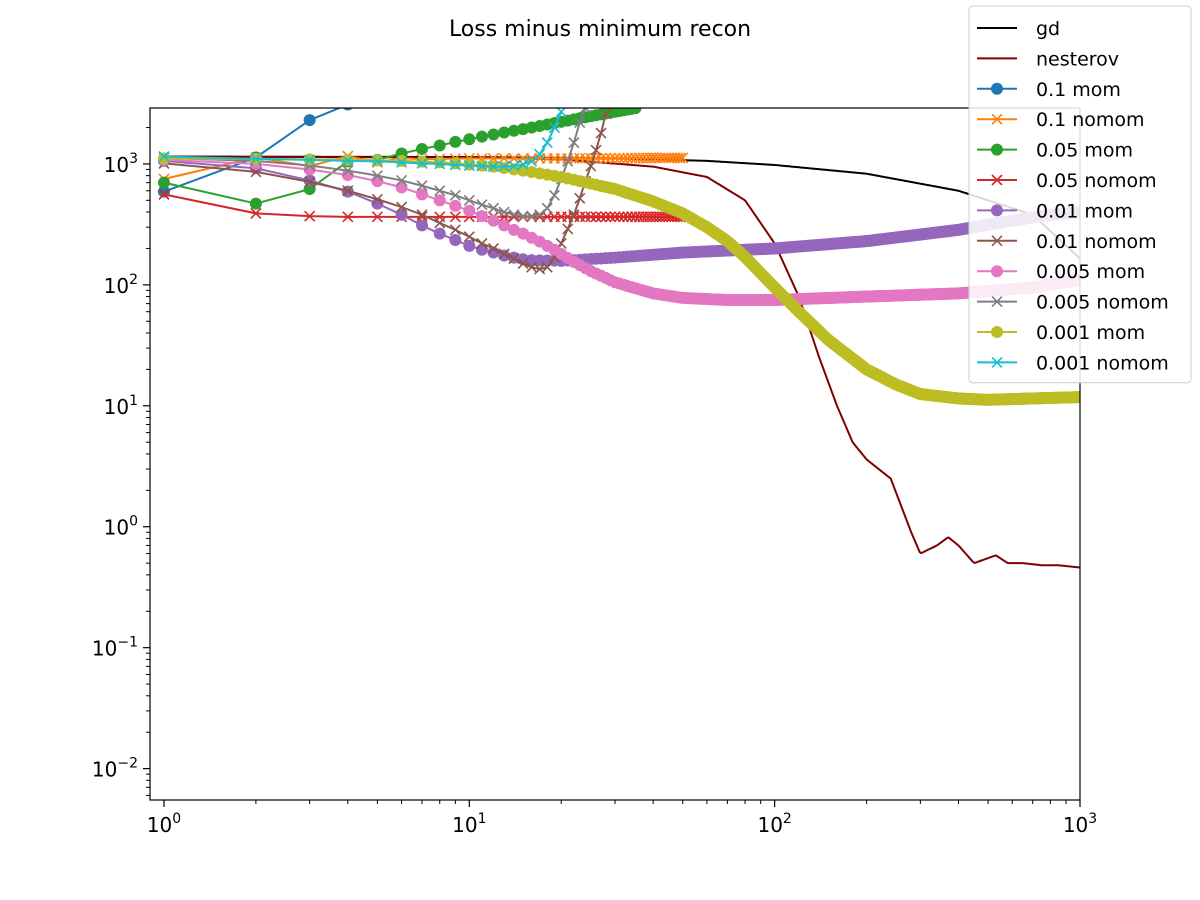  What do you see at coordinates (1048, 29) in the screenshot?
I see `legend-label: gd` at bounding box center [1048, 29].